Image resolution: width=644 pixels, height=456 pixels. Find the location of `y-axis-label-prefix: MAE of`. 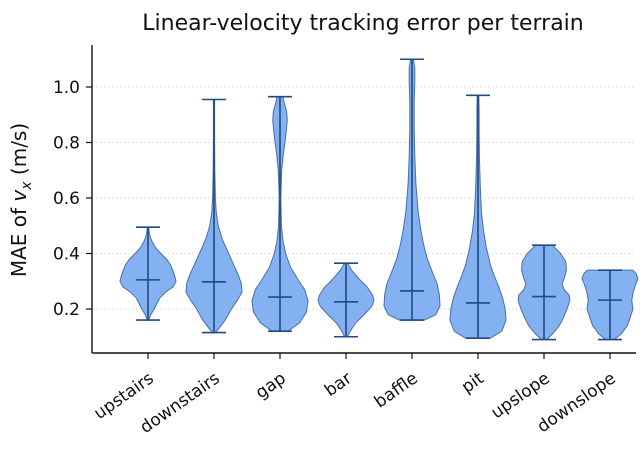

y-axis-label-prefix: MAE of is located at coordinates (19, 240).